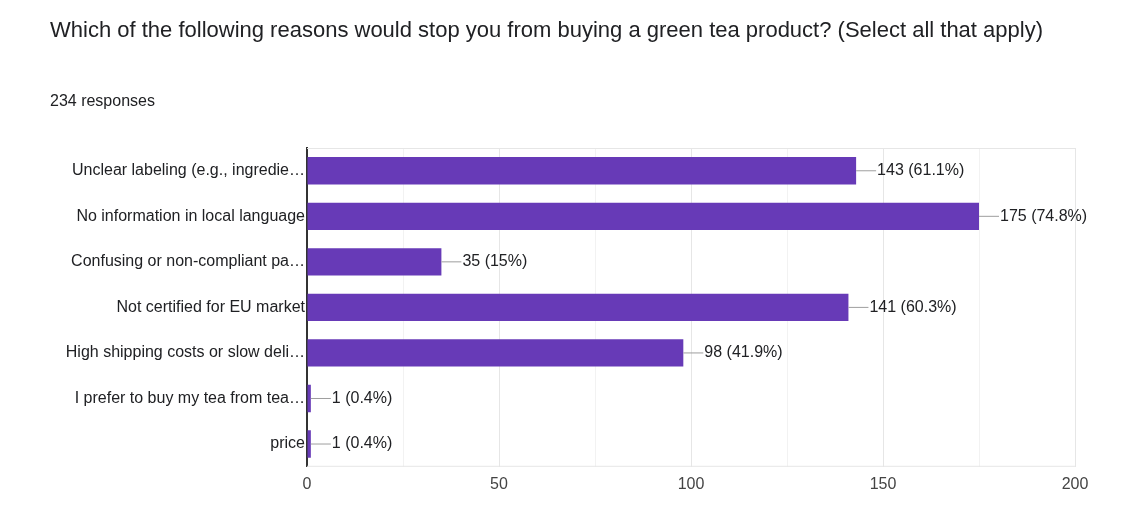  I want to click on chart-title: Which of the following reasons would stop you from buying a green tea product? (Select all that apply), so click(547, 30).